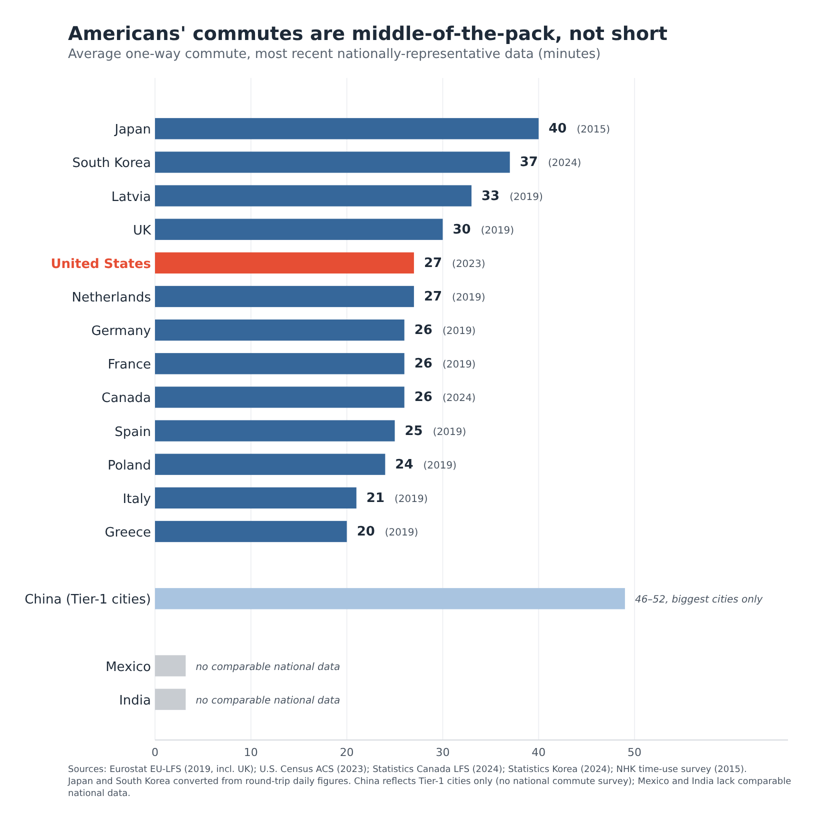 The height and width of the screenshot is (820, 825). I want to click on y-tick-label: Netherlands, so click(112, 298).